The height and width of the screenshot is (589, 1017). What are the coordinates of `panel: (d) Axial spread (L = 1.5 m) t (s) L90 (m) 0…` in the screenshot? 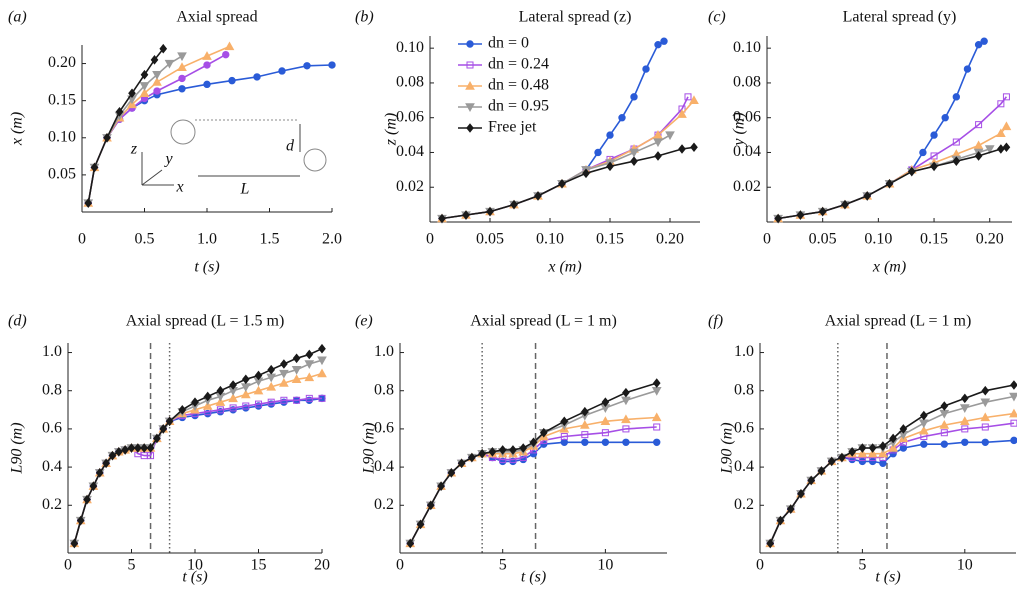 It's located at (169, 449).